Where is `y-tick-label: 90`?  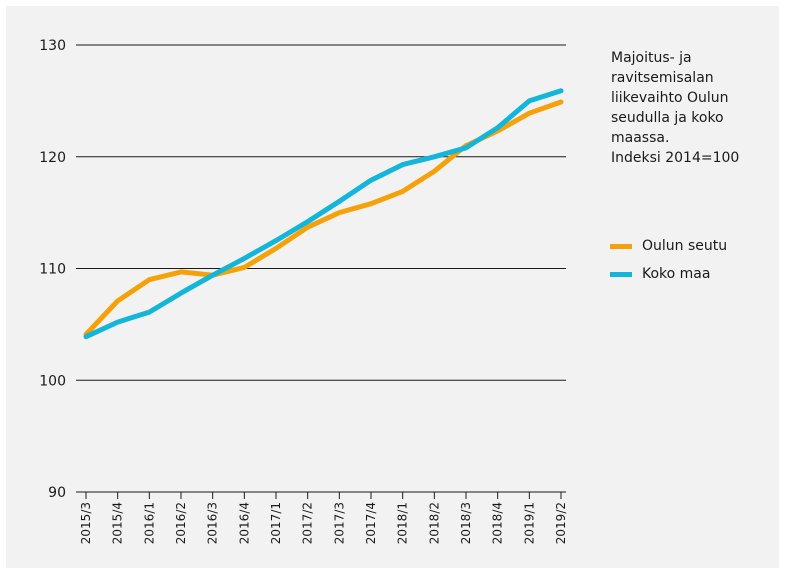
y-tick-label: 90 is located at coordinates (57, 493).